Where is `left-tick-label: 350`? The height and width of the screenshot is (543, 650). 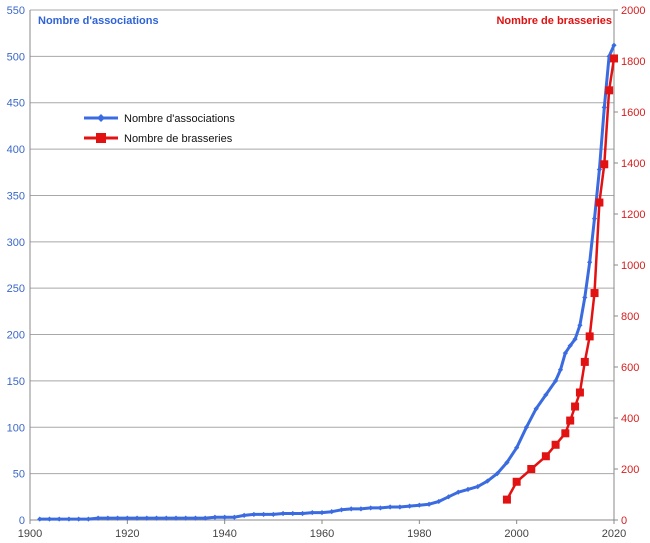
left-tick-label: 350 is located at coordinates (16, 196).